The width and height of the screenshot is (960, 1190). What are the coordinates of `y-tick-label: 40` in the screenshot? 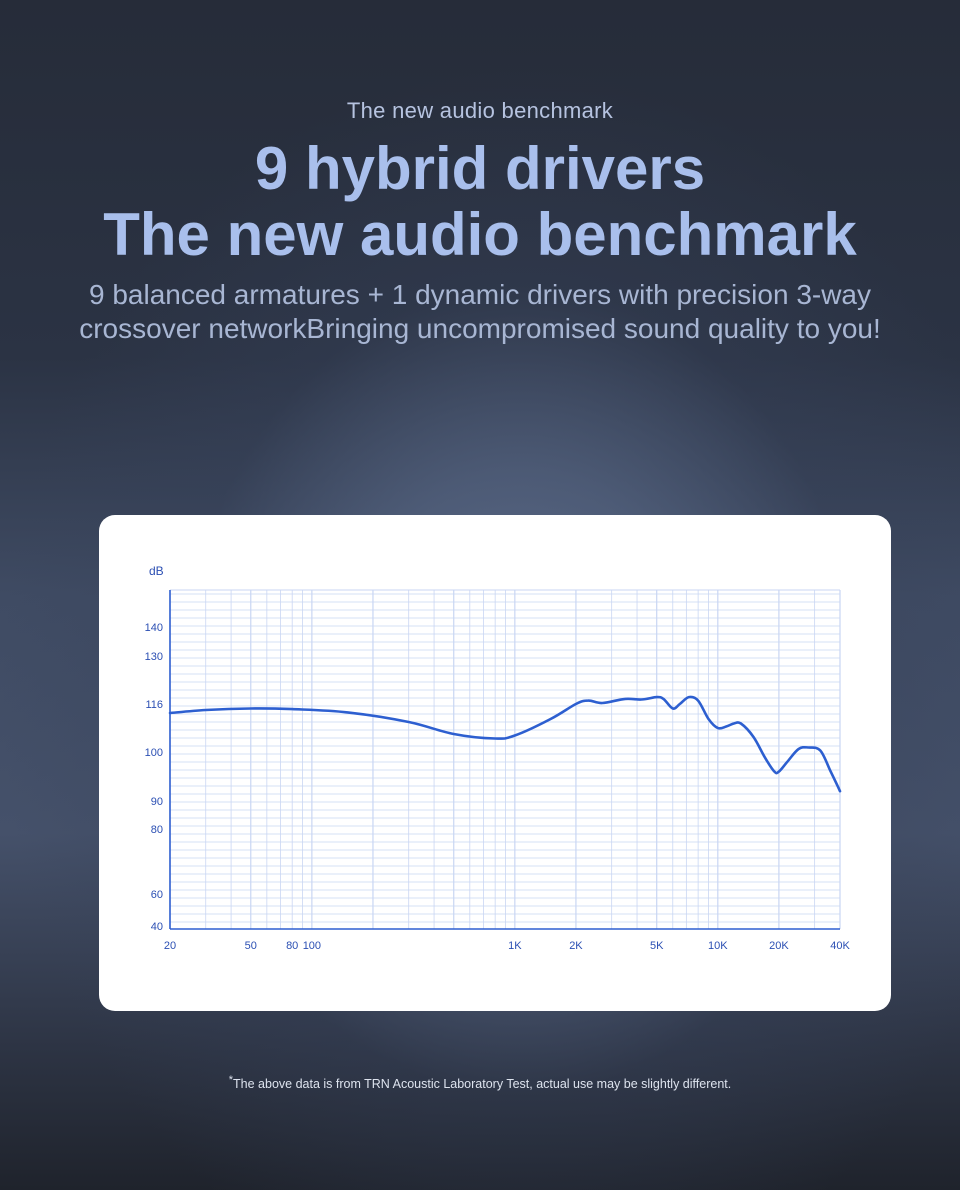 It's located at (157, 927).